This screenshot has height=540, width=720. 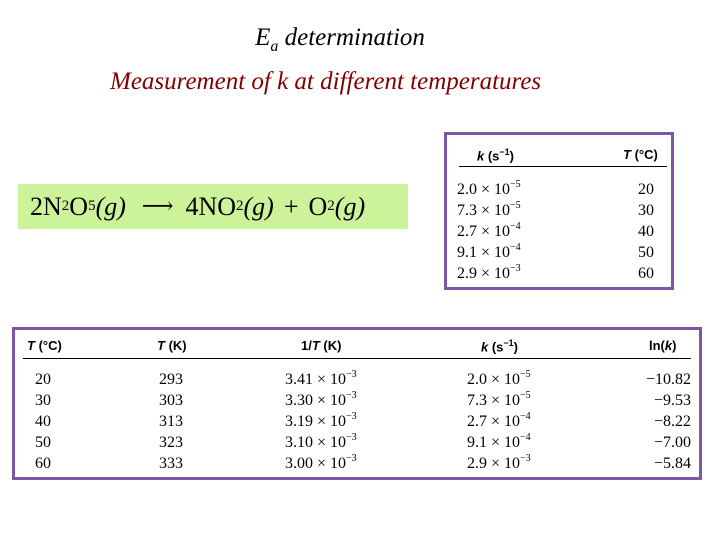 What do you see at coordinates (171, 442) in the screenshot?
I see `temperature-kelvin-cell: 323` at bounding box center [171, 442].